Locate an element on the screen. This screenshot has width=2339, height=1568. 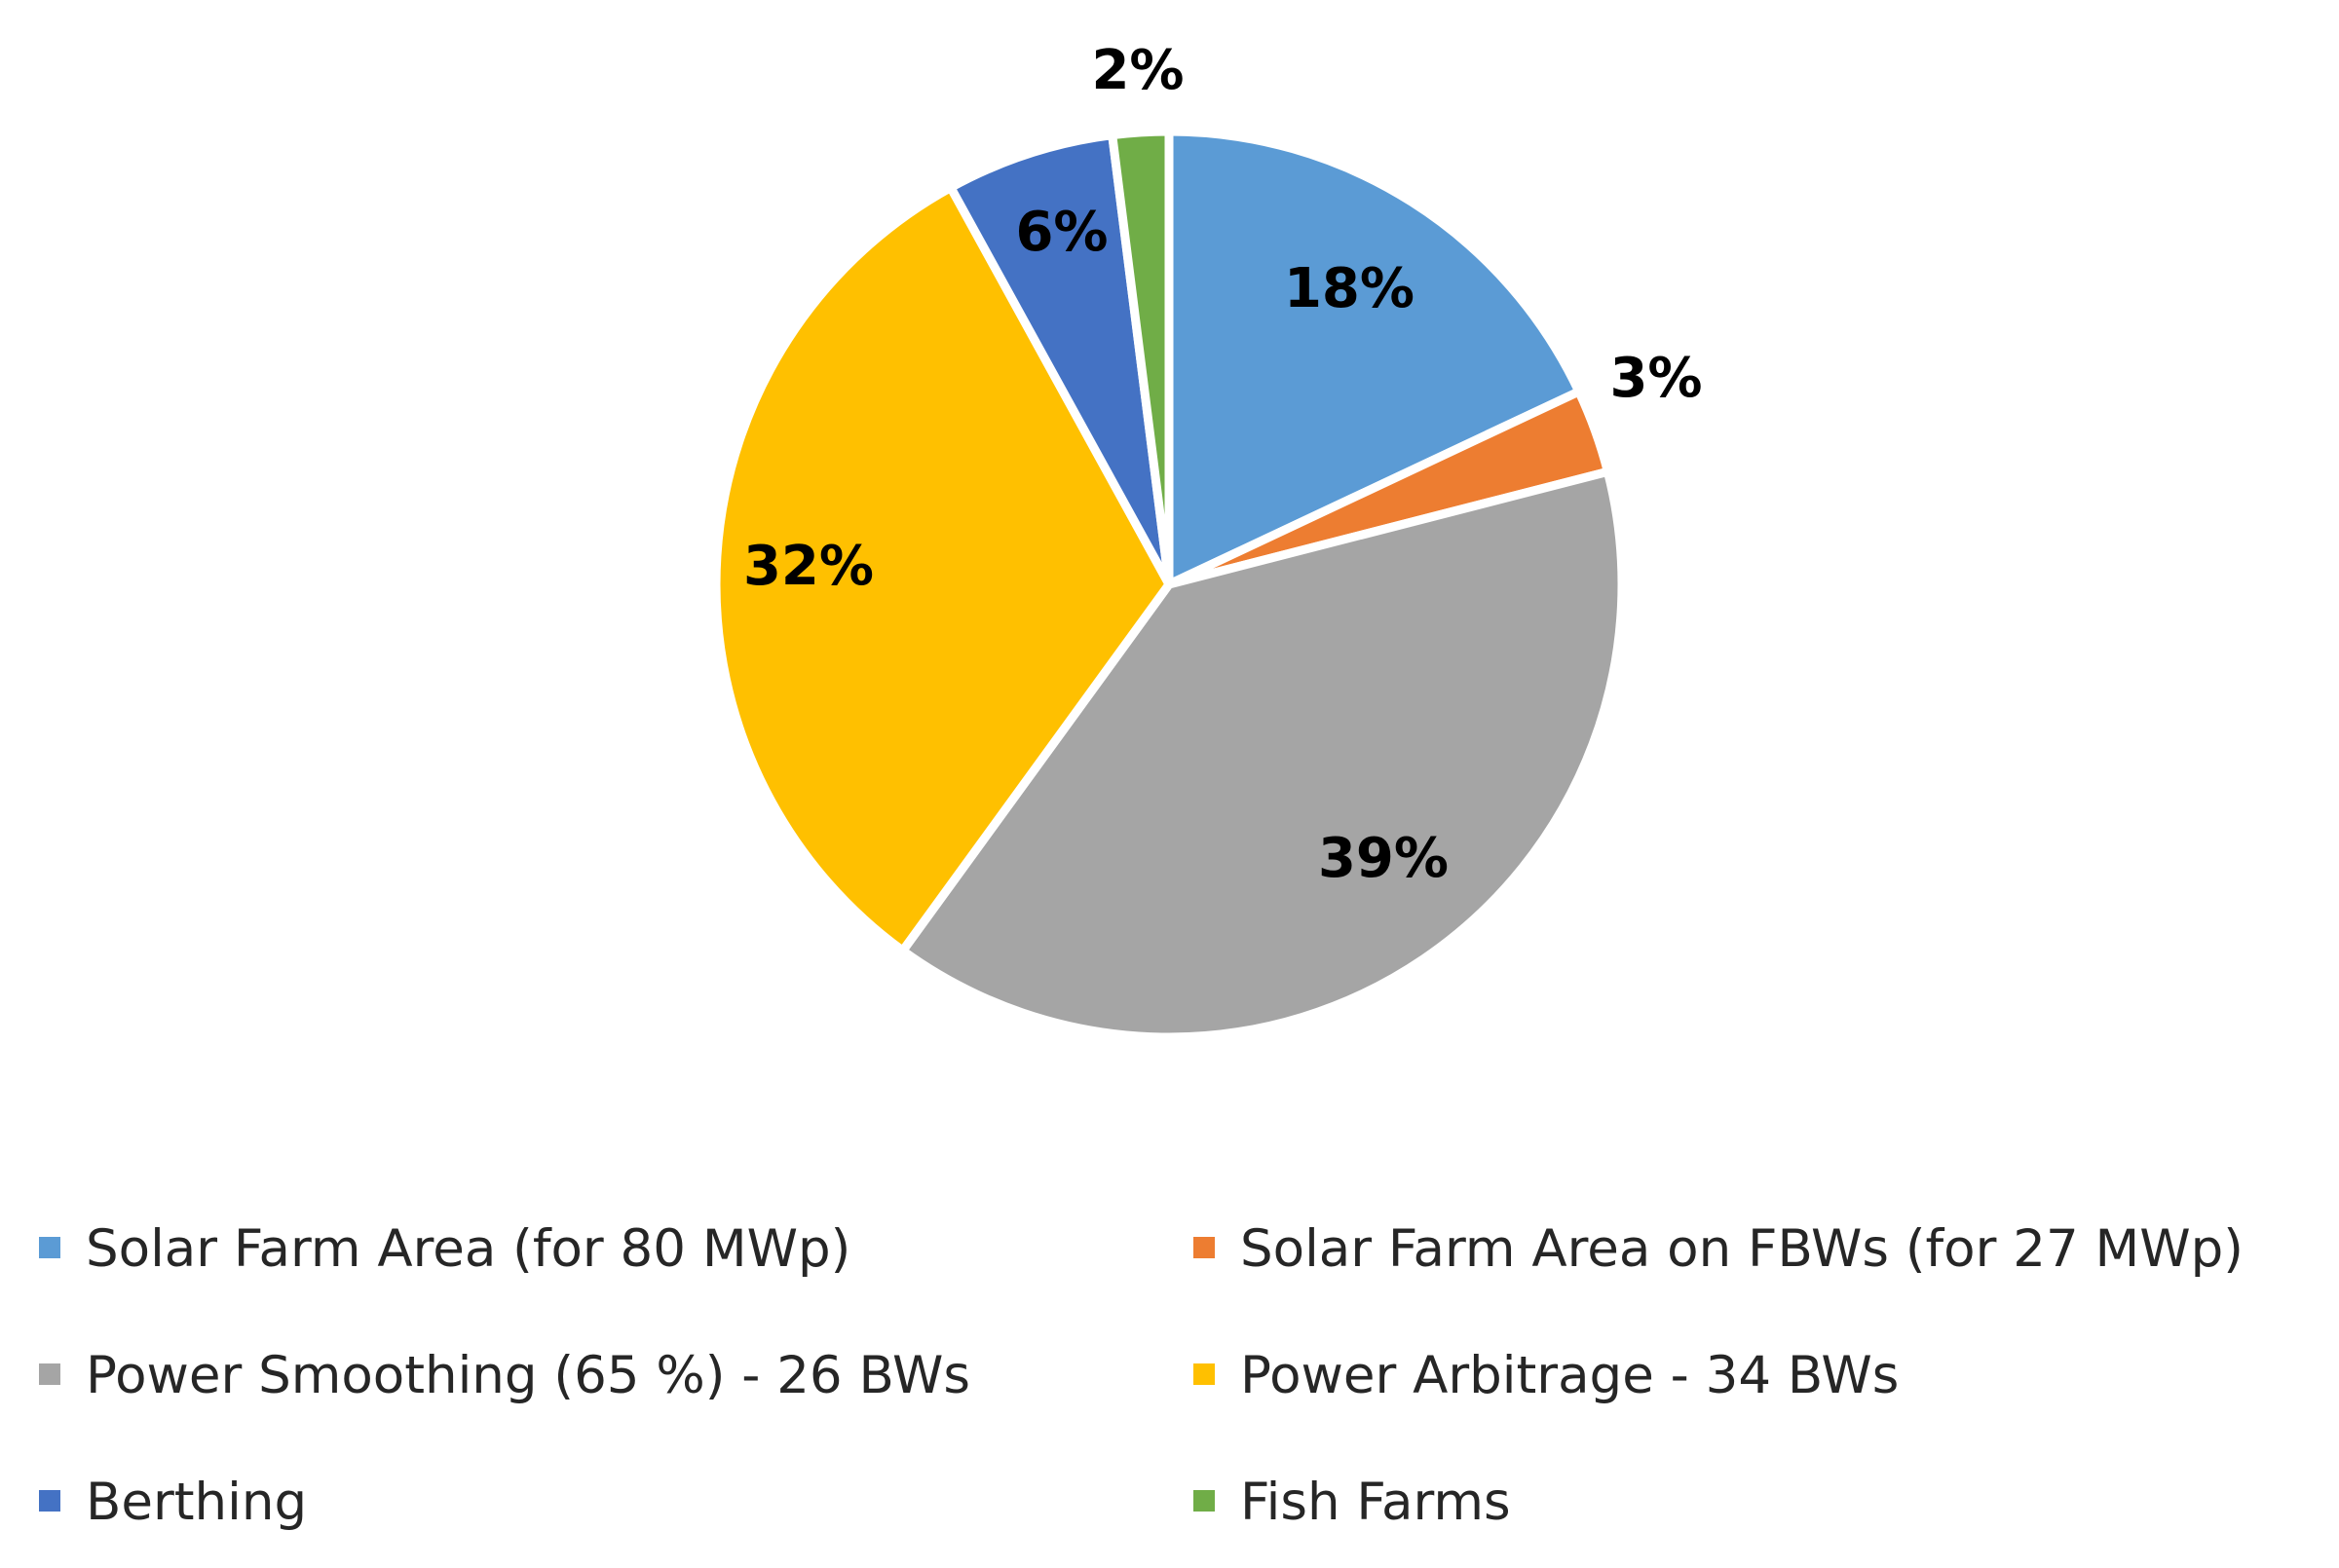
data-label-6: 2% is located at coordinates (1137, 70).